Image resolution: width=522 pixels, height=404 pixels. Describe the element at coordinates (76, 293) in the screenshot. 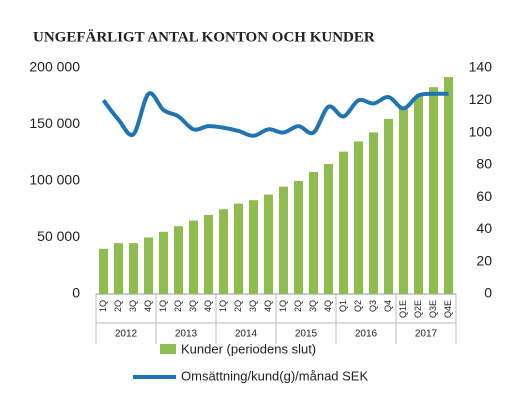

I see `y-tick-label: 0` at that location.